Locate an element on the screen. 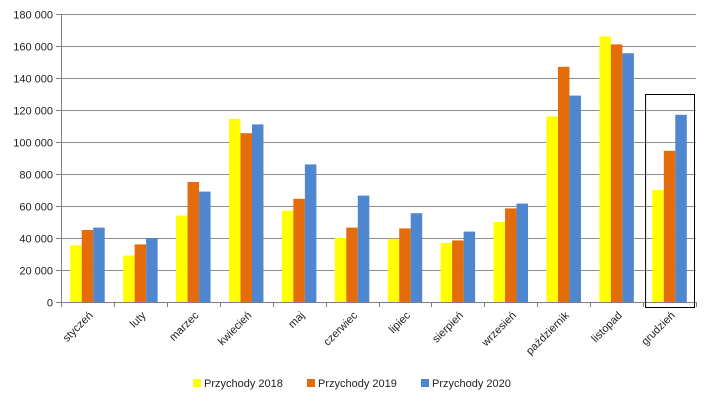 This screenshot has width=709, height=406. x-tick-label: sierpień is located at coordinates (448, 328).